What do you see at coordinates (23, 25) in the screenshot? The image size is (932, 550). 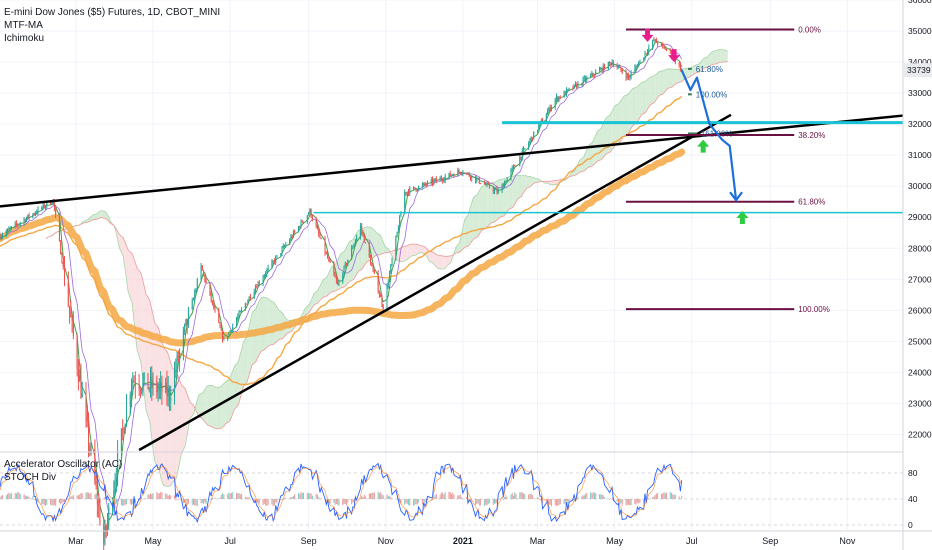 I see `study-mtf-ma: MTF-MA` at bounding box center [23, 25].